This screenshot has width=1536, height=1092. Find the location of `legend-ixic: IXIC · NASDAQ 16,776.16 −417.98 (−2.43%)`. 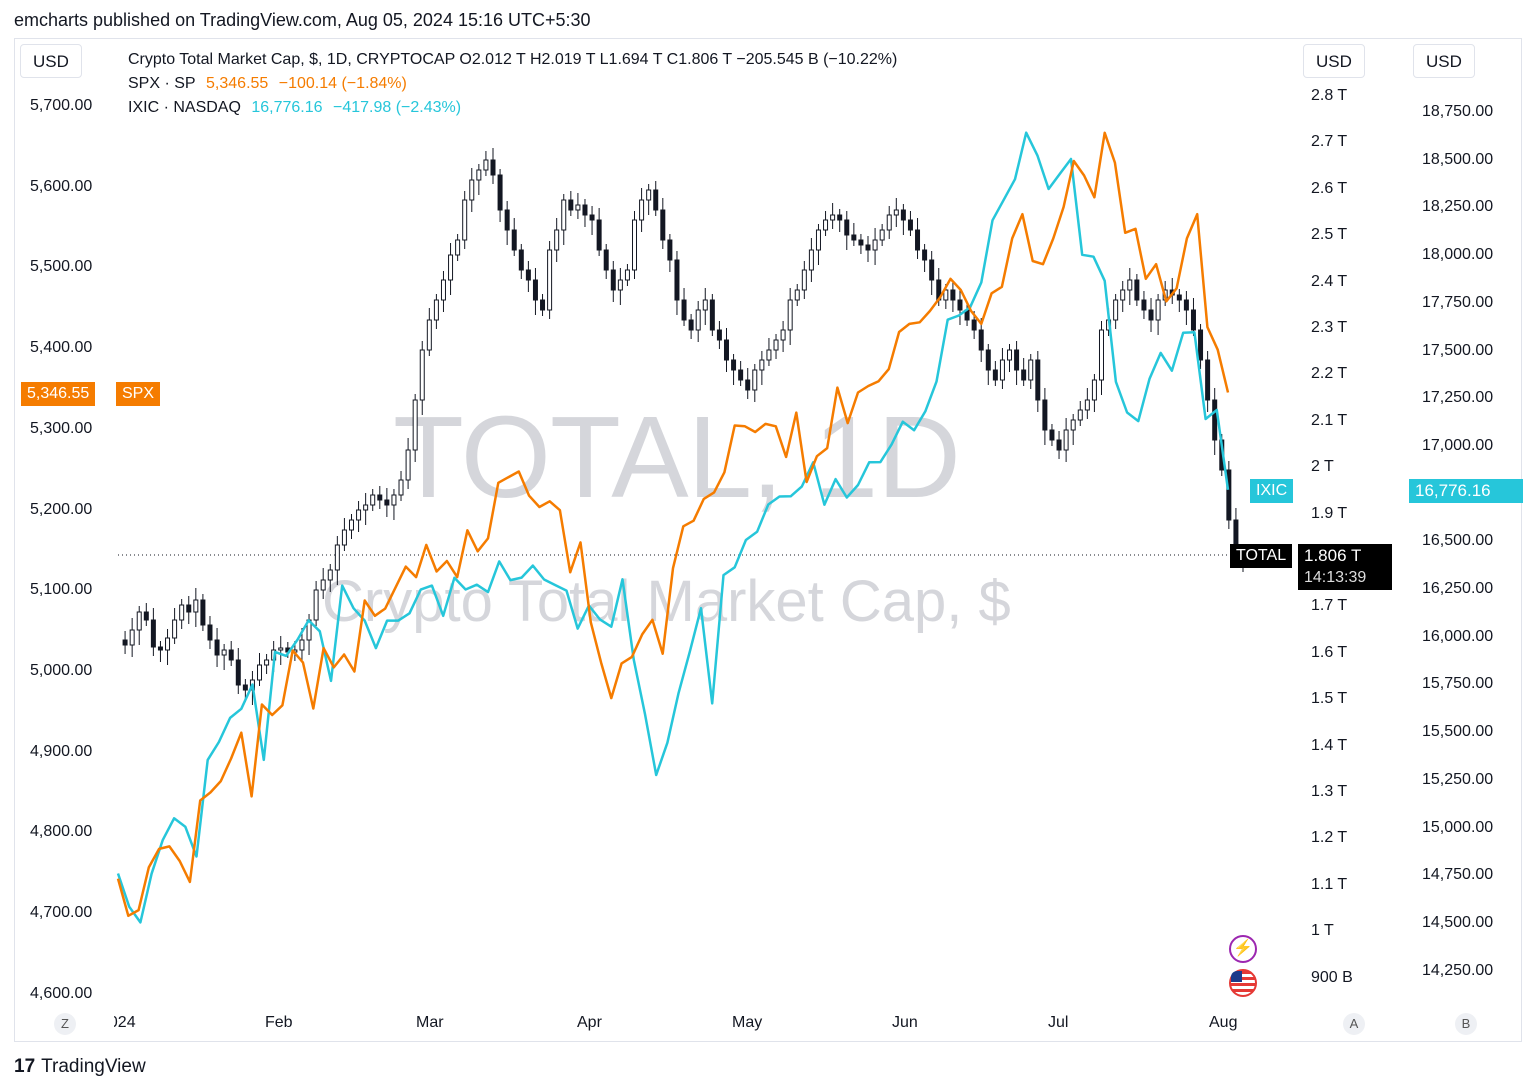

legend-ixic: IXIC · NASDAQ 16,776.16 −417.98 (−2.43%) is located at coordinates (297, 108).